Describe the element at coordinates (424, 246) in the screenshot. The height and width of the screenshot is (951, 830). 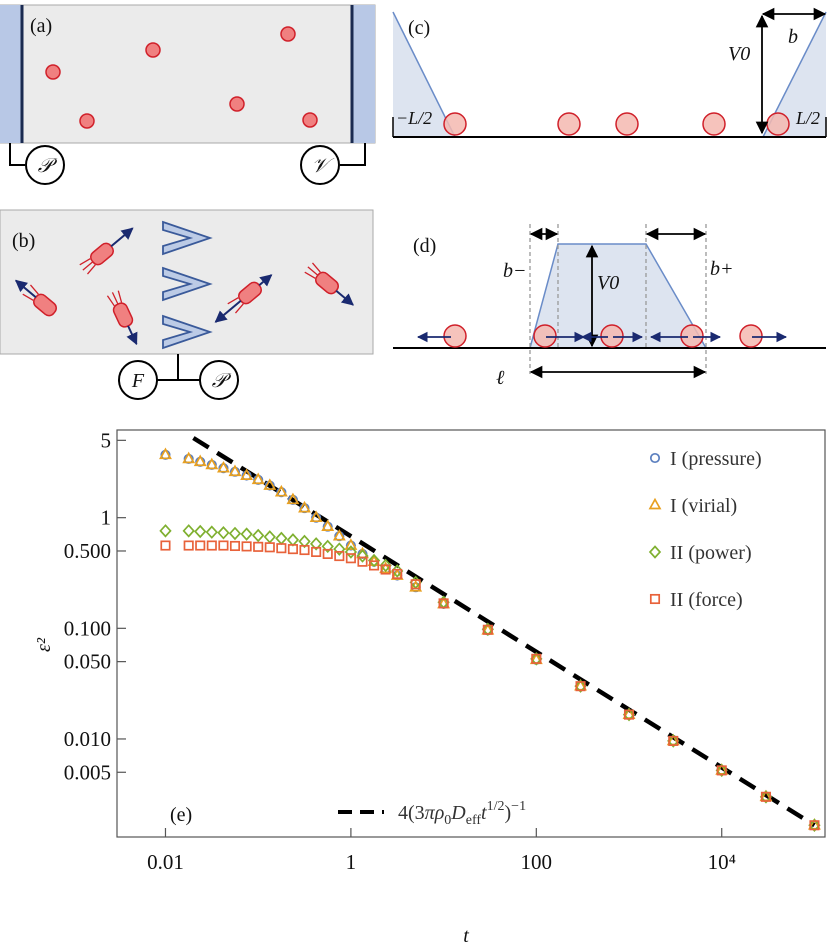
I see `panel-d-label: (d)` at that location.